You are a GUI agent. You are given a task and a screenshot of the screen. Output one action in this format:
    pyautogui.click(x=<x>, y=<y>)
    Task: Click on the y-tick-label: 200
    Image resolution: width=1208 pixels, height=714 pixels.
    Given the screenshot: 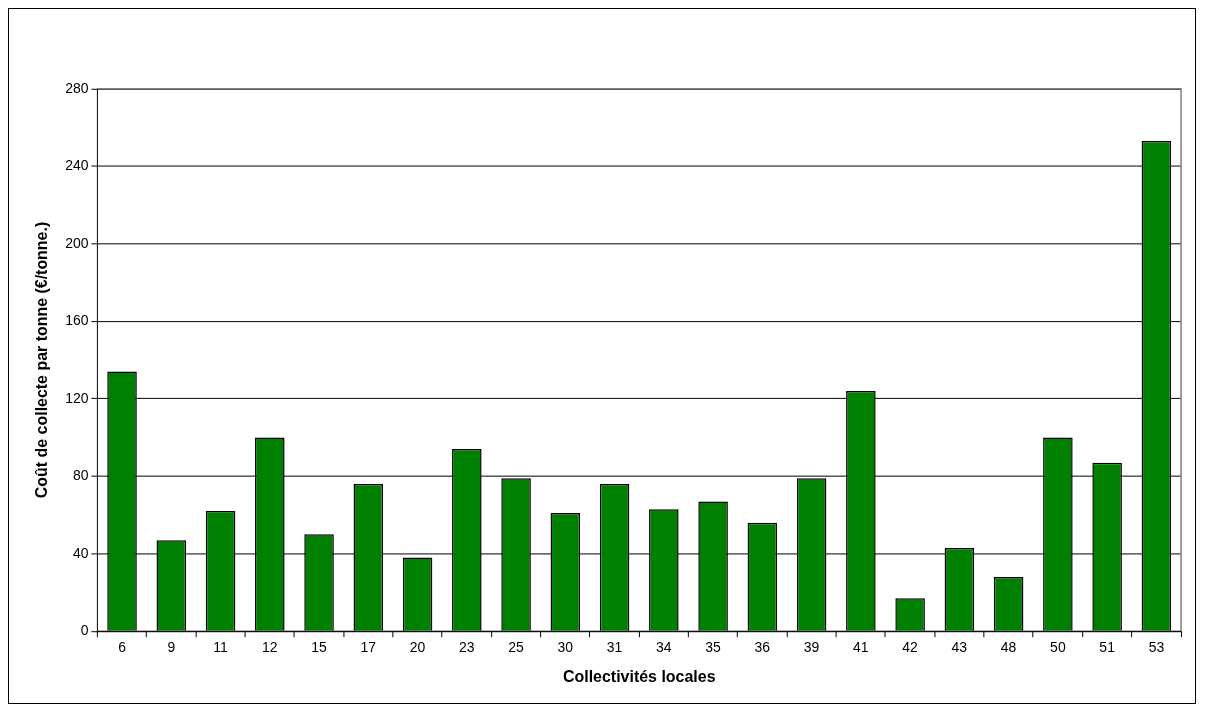 What is the action you would take?
    pyautogui.click(x=77, y=242)
    